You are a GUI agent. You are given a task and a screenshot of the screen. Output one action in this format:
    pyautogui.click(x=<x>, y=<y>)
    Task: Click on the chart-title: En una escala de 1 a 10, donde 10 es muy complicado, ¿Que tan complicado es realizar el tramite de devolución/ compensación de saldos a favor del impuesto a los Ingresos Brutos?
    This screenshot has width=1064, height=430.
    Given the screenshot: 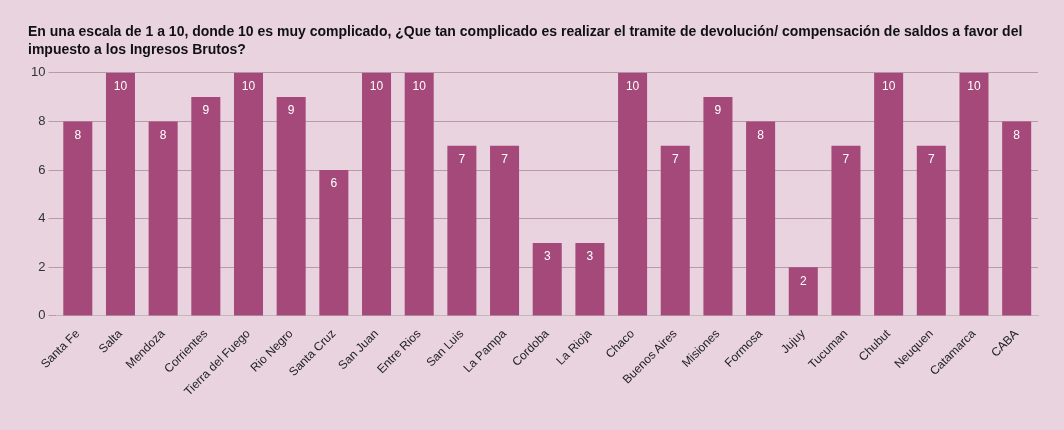 What is the action you would take?
    pyautogui.click(x=526, y=40)
    